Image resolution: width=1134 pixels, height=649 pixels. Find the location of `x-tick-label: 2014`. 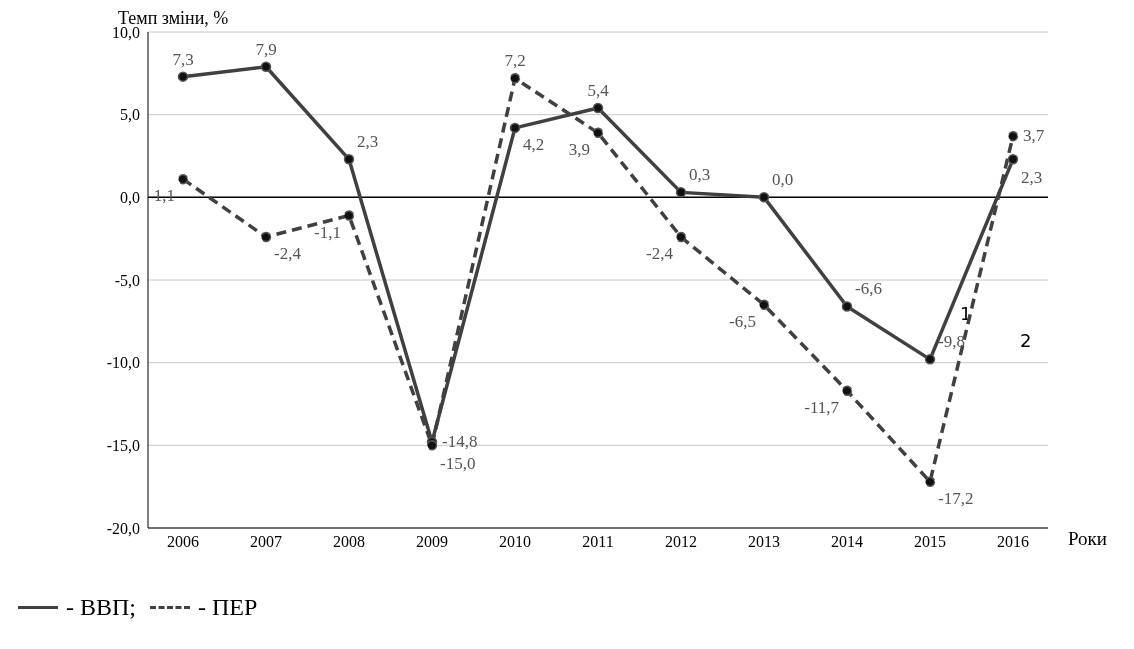

x-tick-label: 2014 is located at coordinates (847, 542).